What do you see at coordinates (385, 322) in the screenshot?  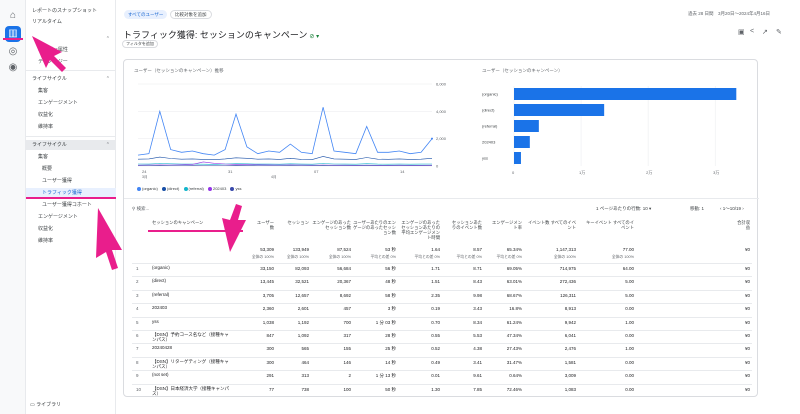 I see `table-cell: 1 分 03 秒` at bounding box center [385, 322].